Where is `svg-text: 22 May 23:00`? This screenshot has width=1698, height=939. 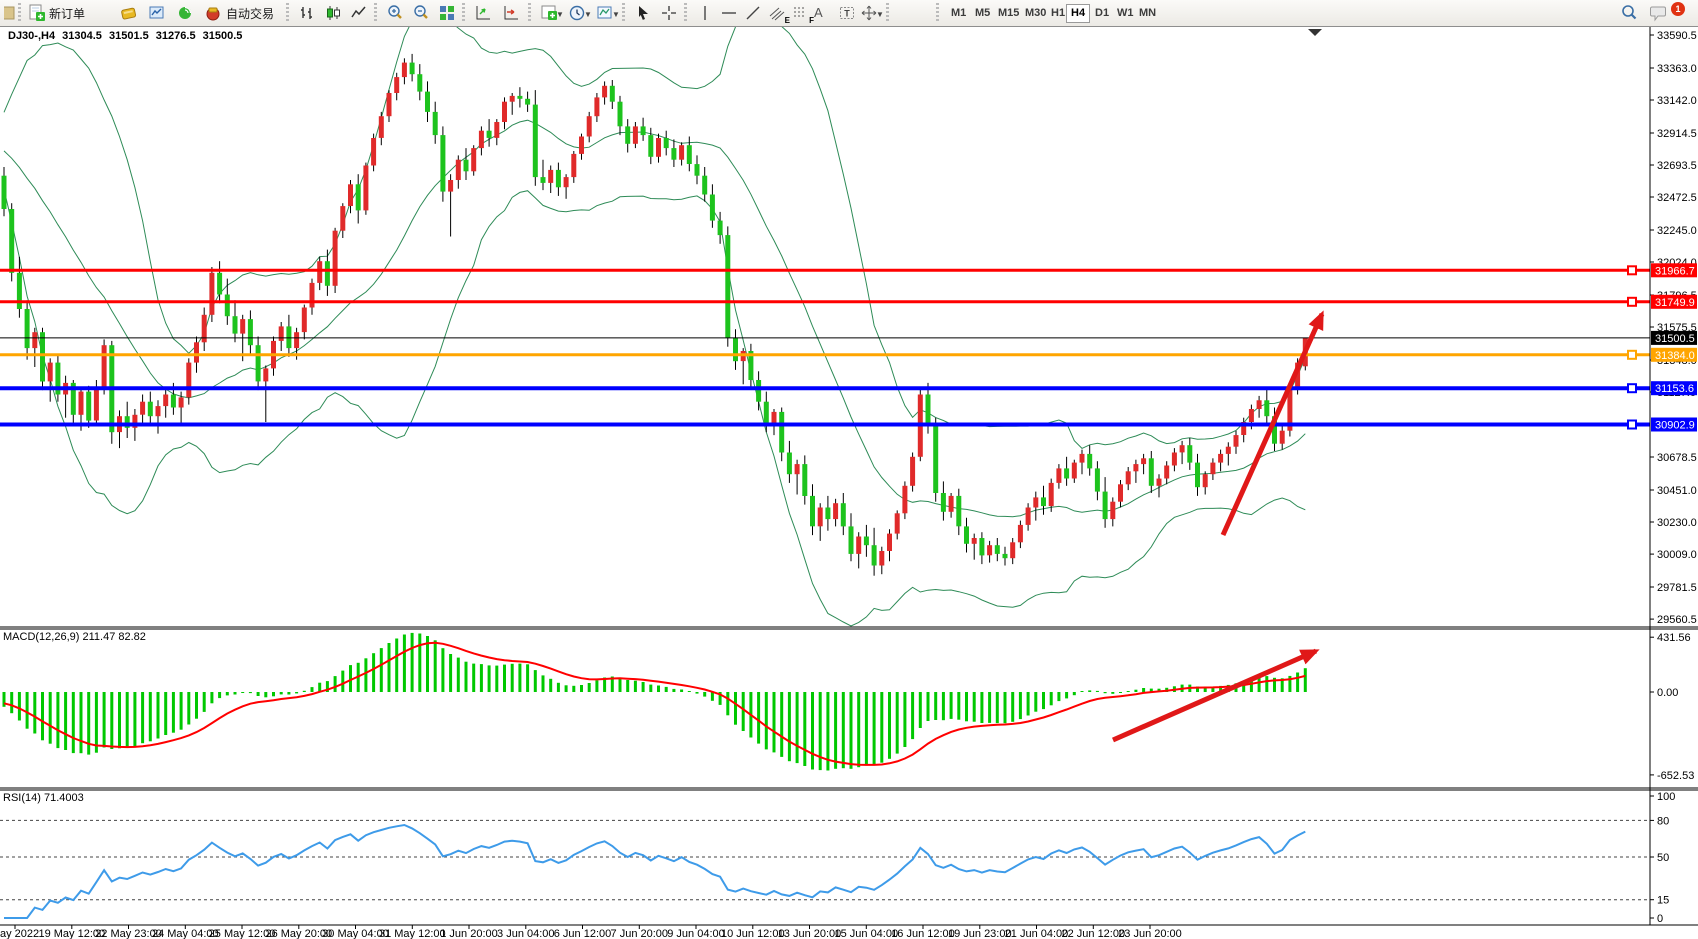
svg-text: 22 May 23:00 is located at coordinates (128, 933).